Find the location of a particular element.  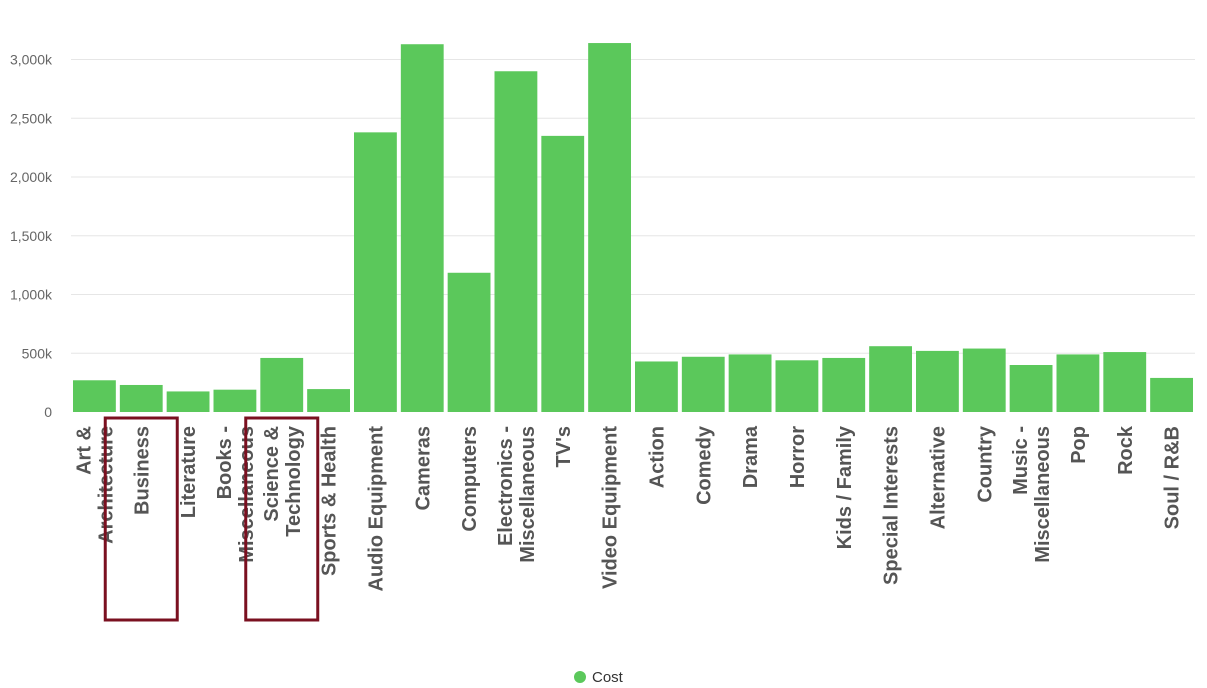

x-tick-label: Horror is located at coordinates (798, 457).